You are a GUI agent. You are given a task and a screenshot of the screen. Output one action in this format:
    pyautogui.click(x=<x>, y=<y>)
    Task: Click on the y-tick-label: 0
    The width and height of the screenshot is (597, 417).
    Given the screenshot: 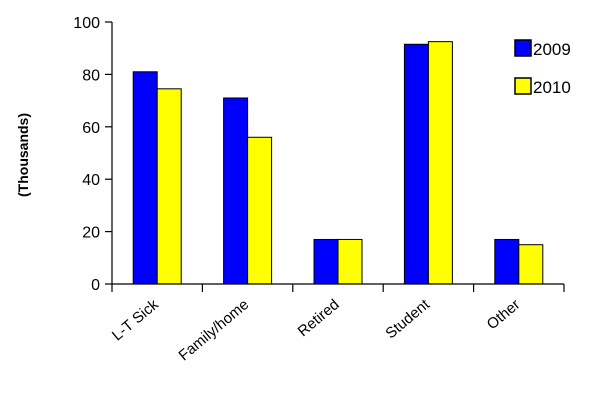 What is the action you would take?
    pyautogui.click(x=95, y=285)
    